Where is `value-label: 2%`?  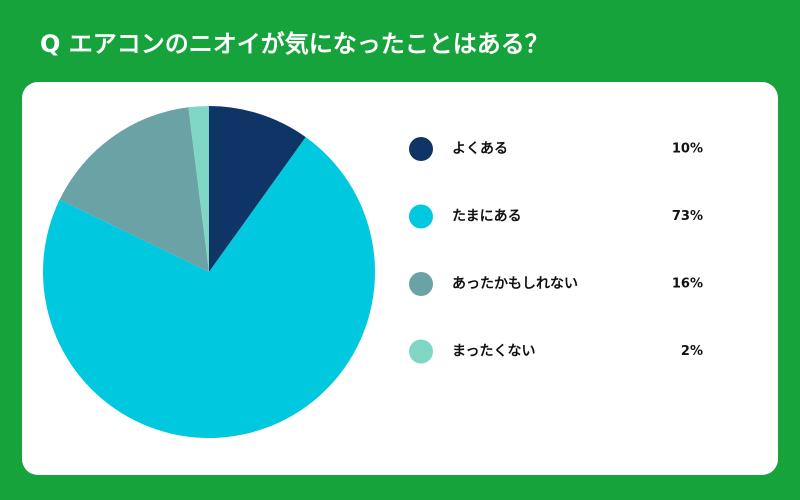
value-label: 2% is located at coordinates (692, 351).